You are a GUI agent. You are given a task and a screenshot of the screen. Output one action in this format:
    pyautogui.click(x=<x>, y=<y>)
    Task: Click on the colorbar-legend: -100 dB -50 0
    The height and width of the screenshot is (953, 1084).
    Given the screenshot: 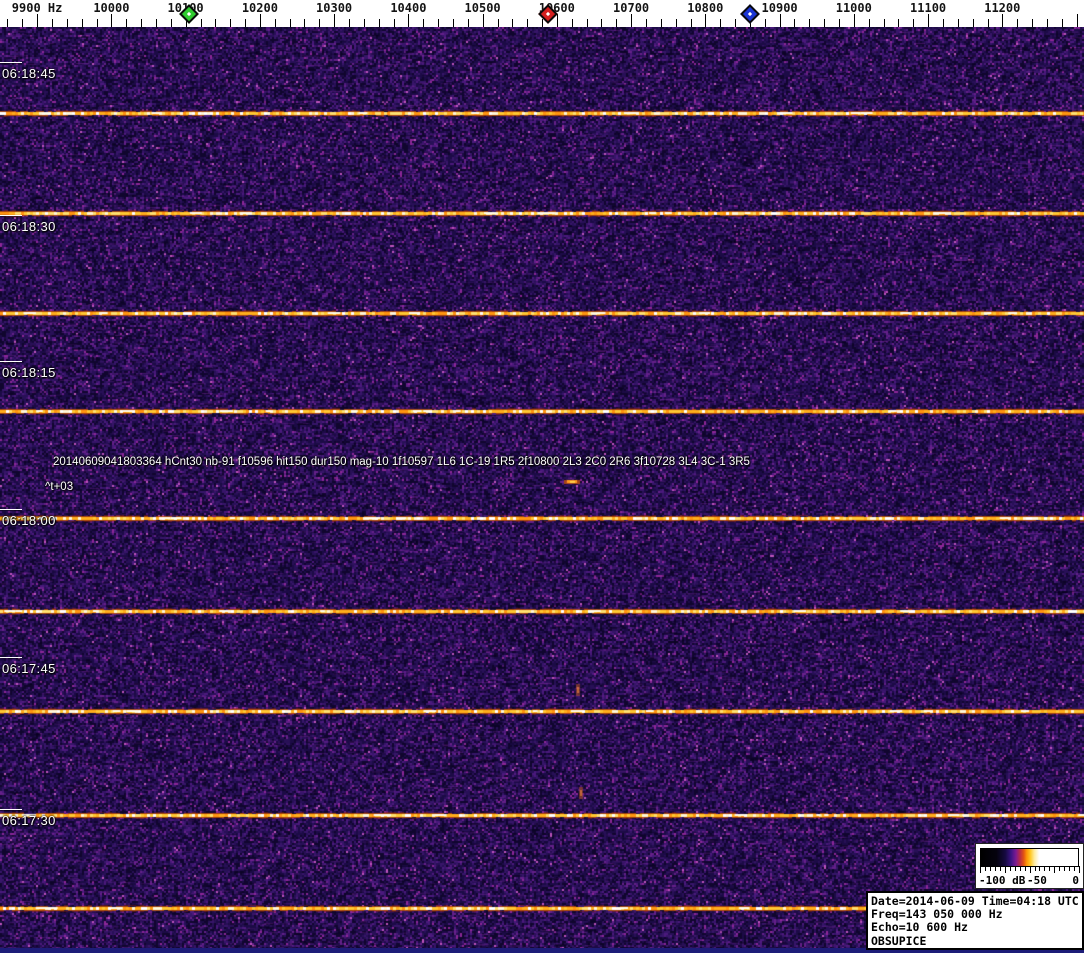 What is the action you would take?
    pyautogui.click(x=1029, y=866)
    